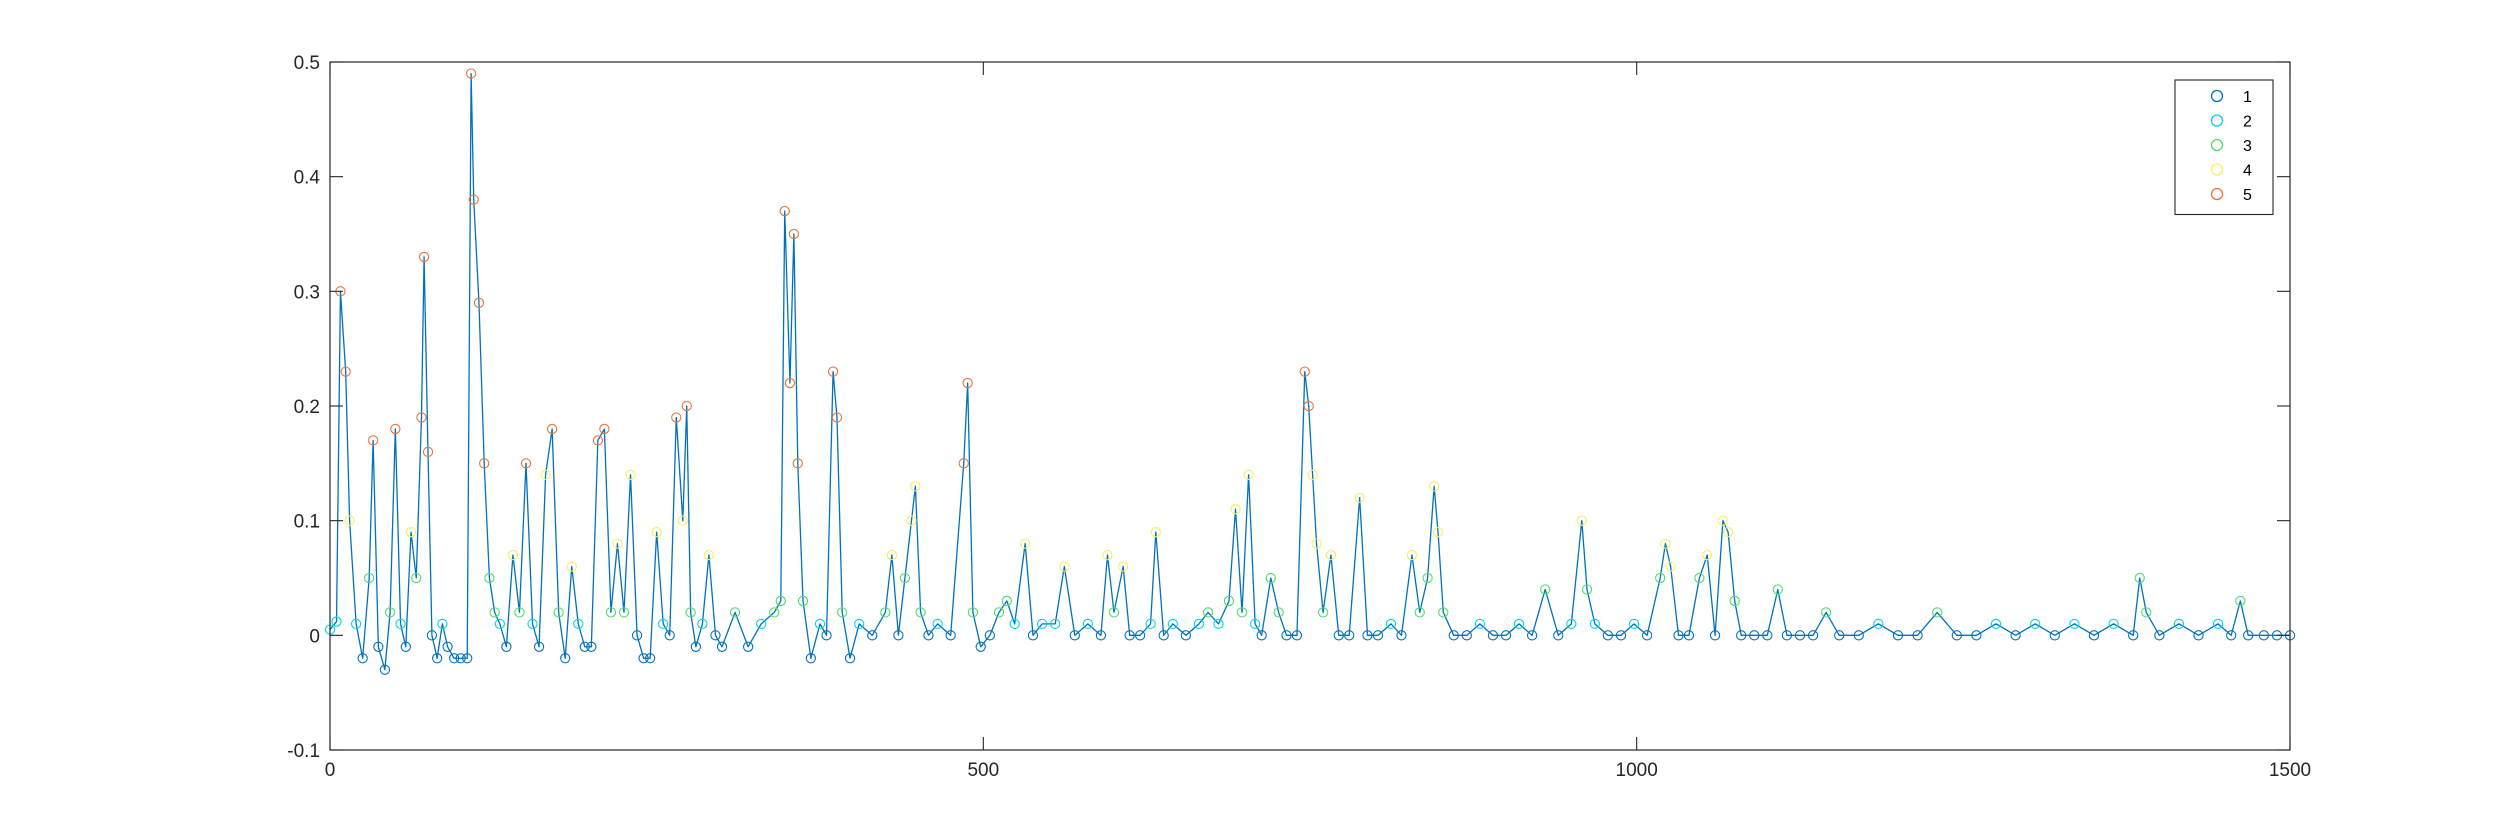  What do you see at coordinates (307, 63) in the screenshot?
I see `y-tick-label: 0.5` at bounding box center [307, 63].